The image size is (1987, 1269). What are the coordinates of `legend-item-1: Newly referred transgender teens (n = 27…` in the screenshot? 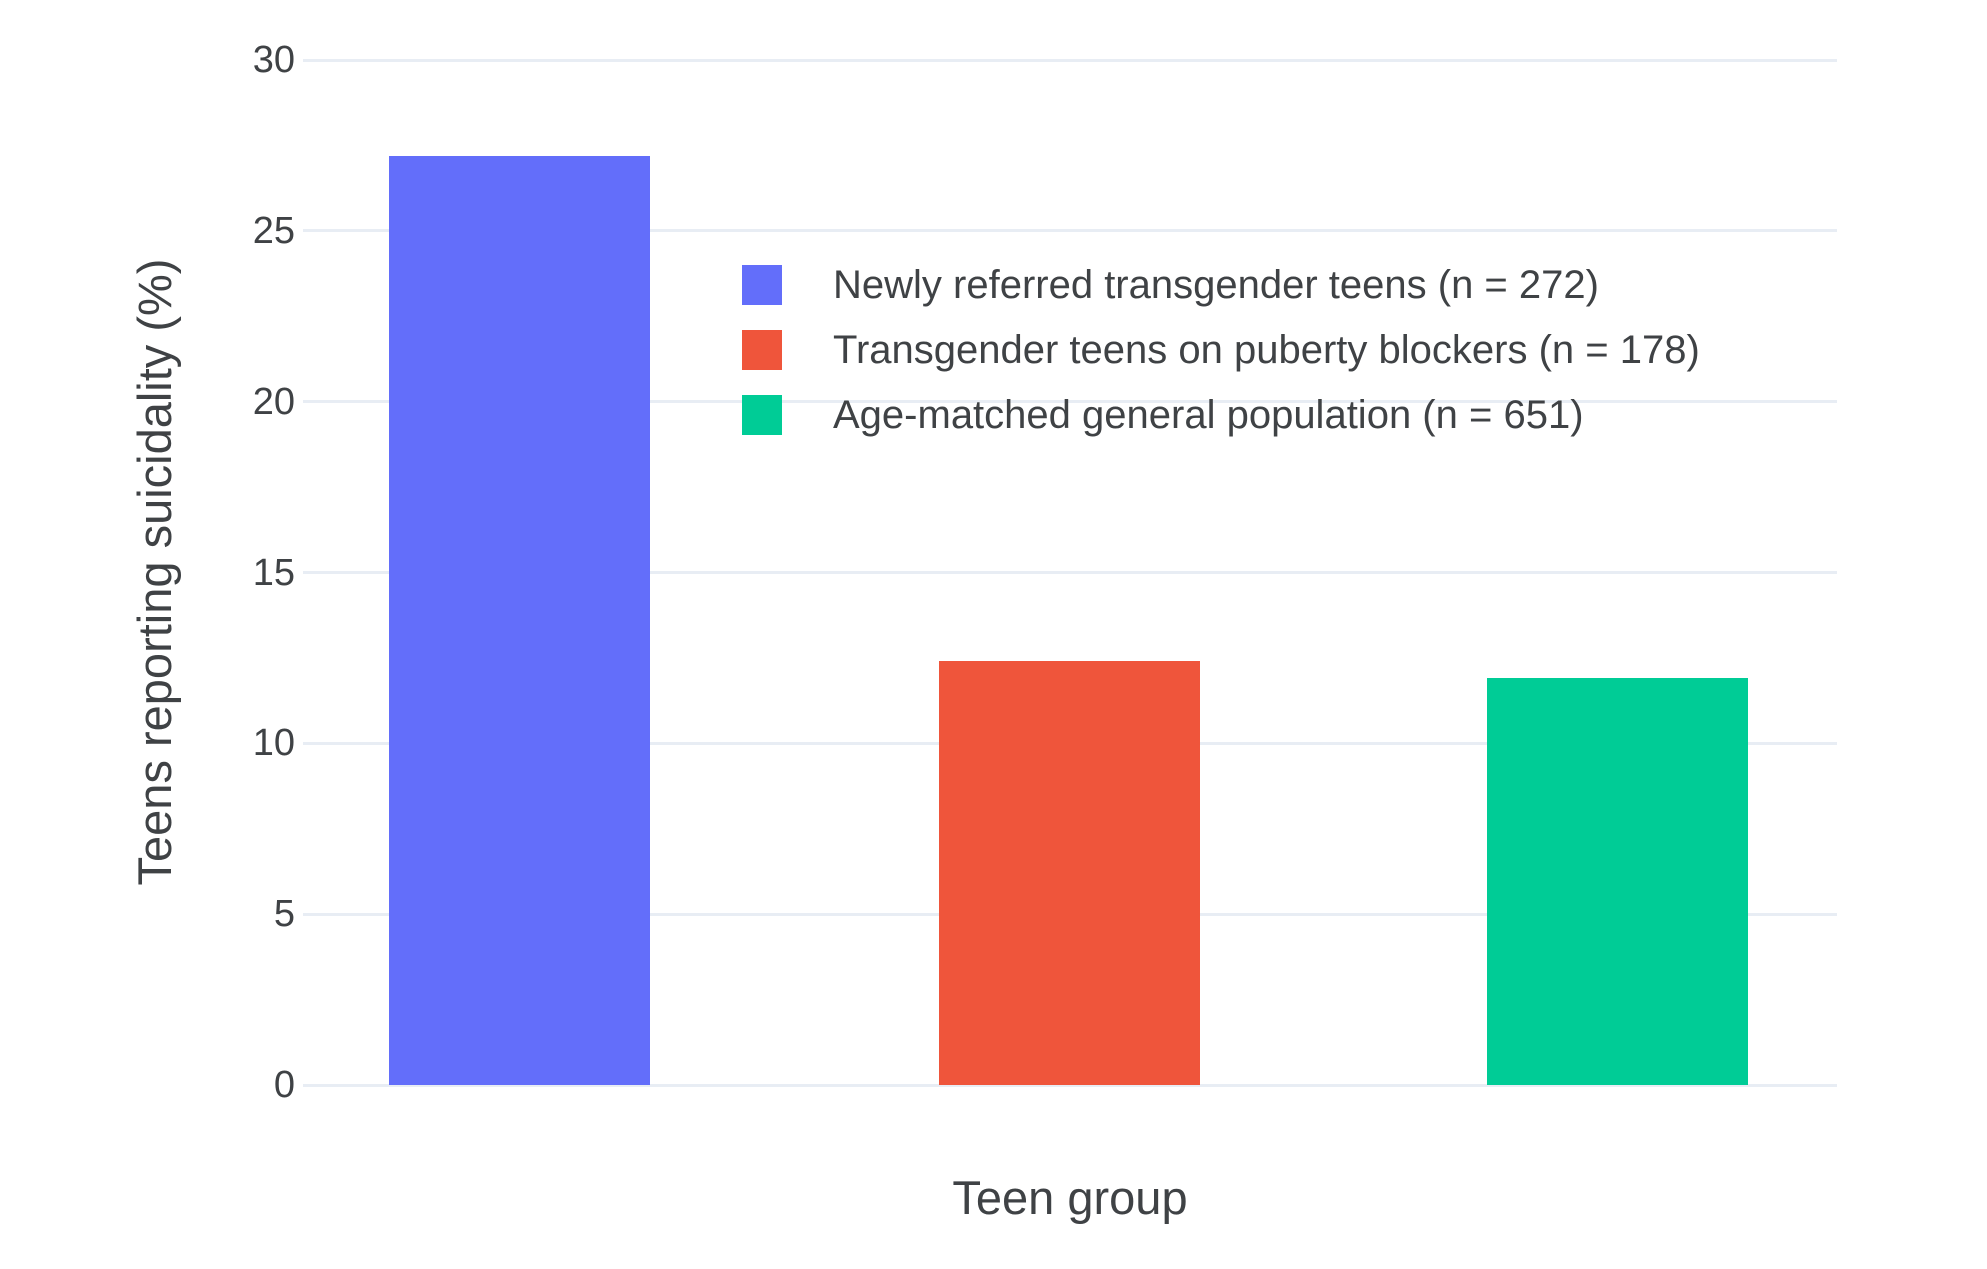 It's located at (1170, 285).